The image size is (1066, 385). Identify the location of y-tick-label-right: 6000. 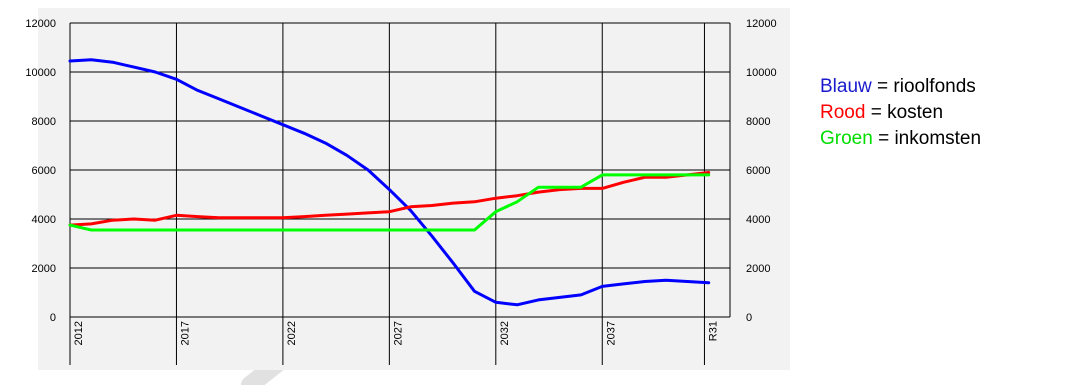
(758, 171).